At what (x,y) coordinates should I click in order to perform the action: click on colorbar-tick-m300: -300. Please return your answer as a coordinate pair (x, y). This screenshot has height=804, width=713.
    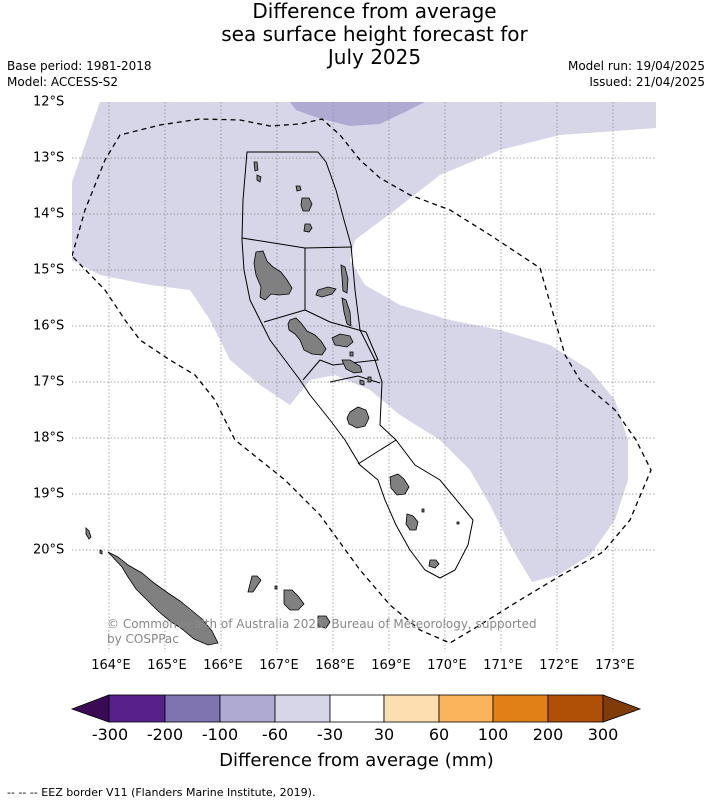
    Looking at the image, I should click on (110, 734).